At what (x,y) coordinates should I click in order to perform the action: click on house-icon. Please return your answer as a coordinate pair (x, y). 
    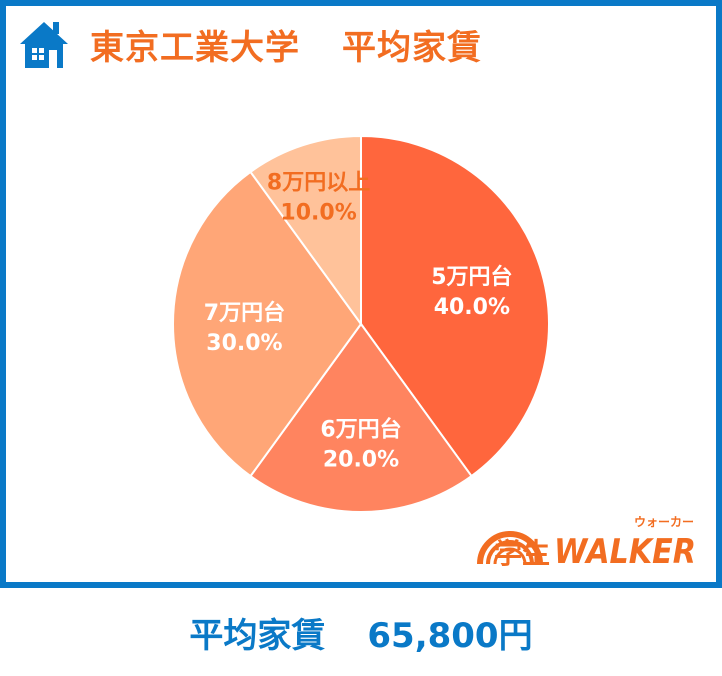
    Looking at the image, I should click on (44, 45).